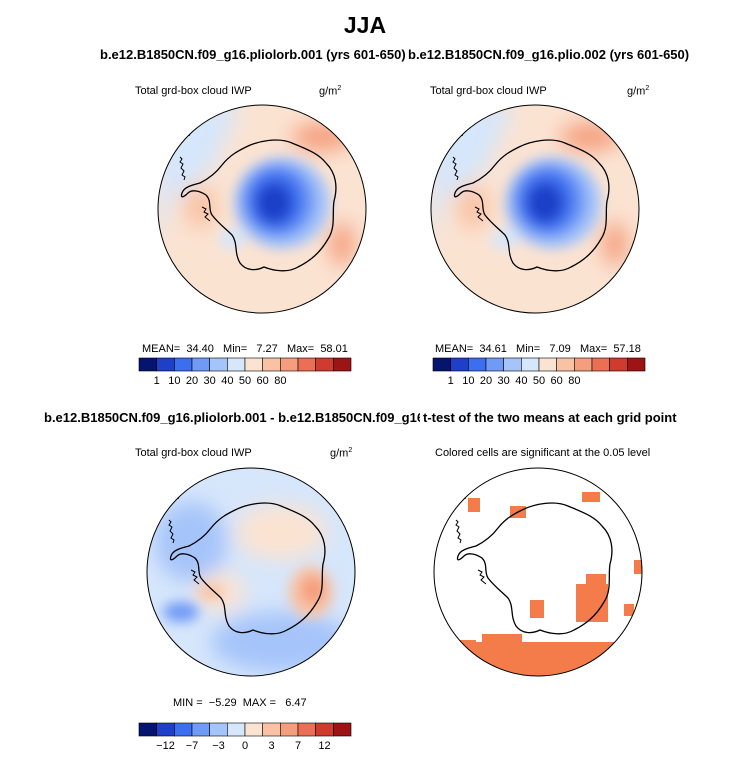 Image resolution: width=730 pixels, height=782 pixels. What do you see at coordinates (193, 91) in the screenshot?
I see `panel-1-subtitle: Total grd-box cloud IWP` at bounding box center [193, 91].